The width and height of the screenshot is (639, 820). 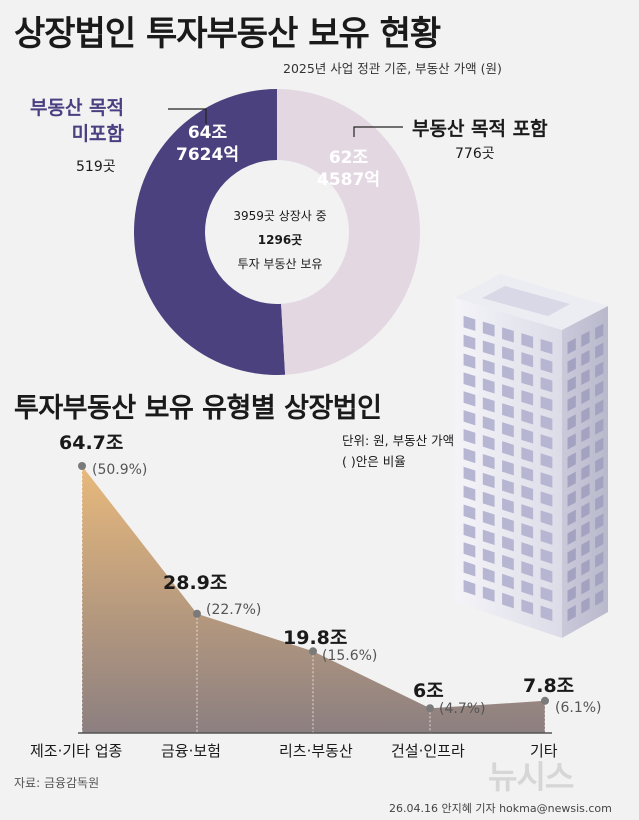 What do you see at coordinates (207, 144) in the screenshot?
I see `left-slice-value: 64조 7624억` at bounding box center [207, 144].